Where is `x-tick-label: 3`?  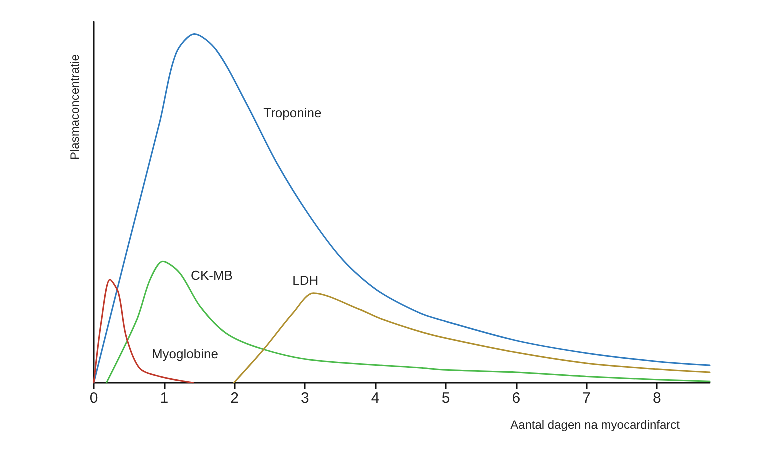 x-tick-label: 3 is located at coordinates (305, 398).